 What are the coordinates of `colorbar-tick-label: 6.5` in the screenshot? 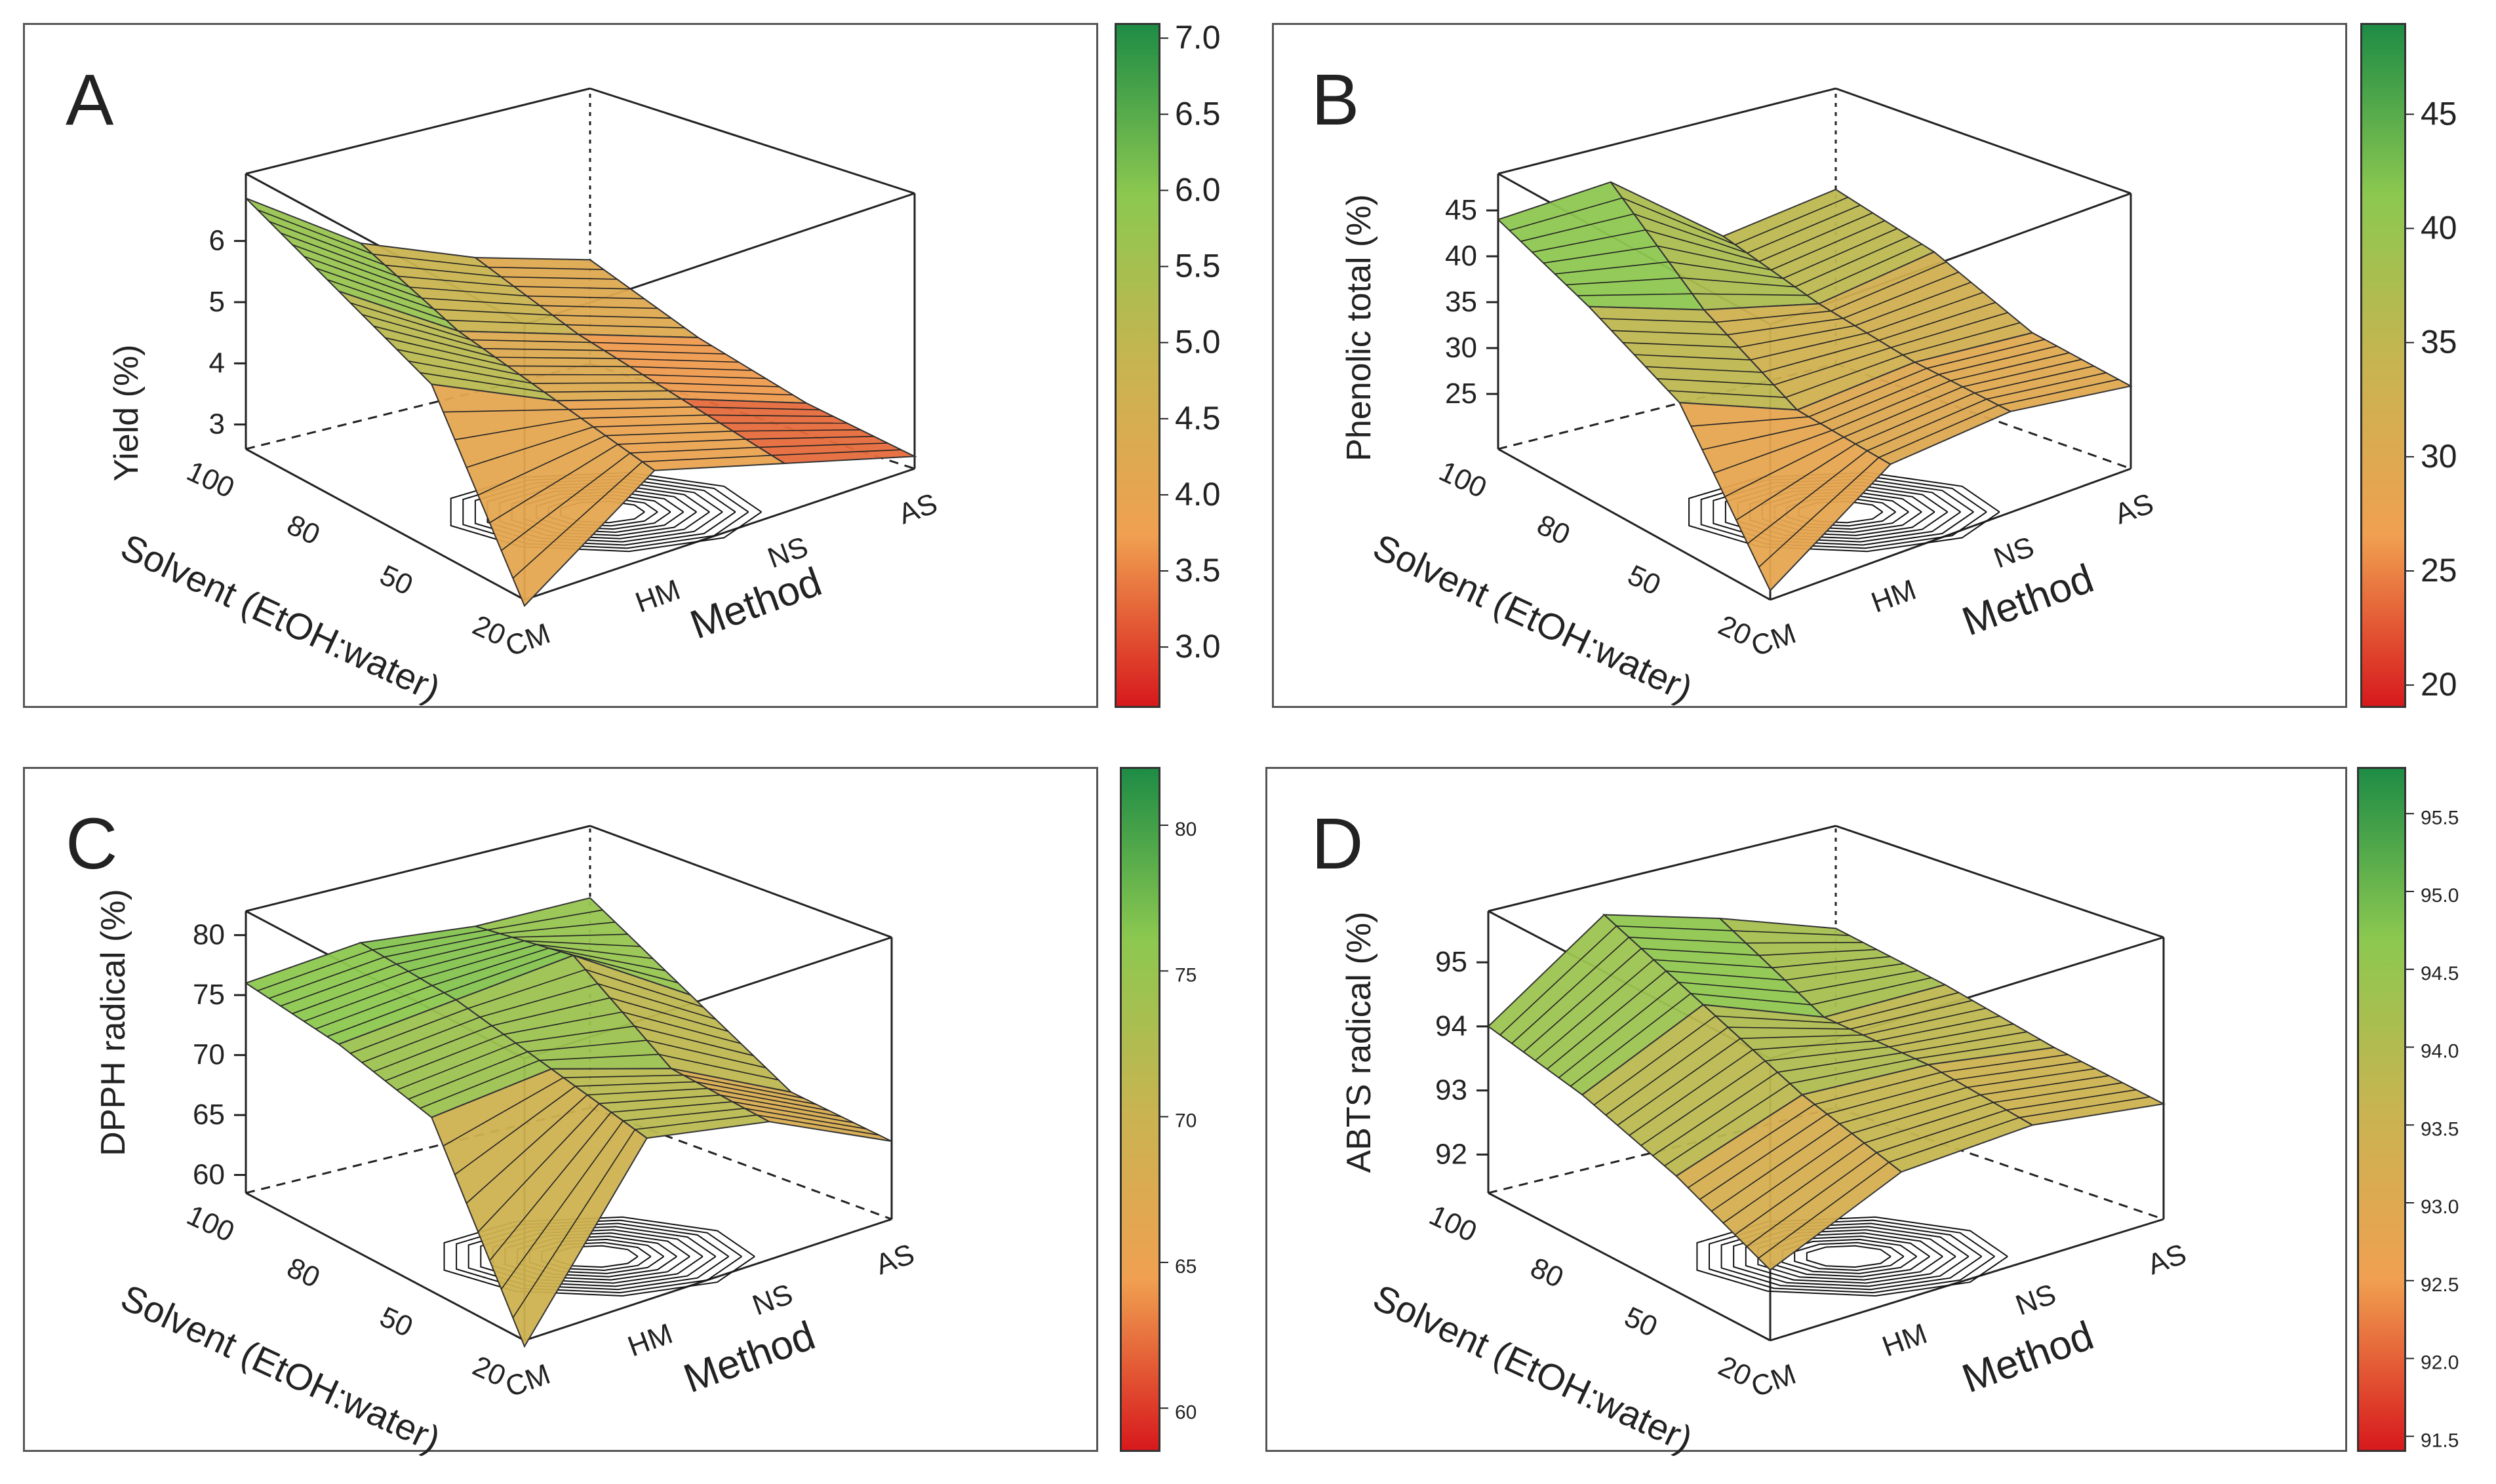 It's located at (1198, 113).